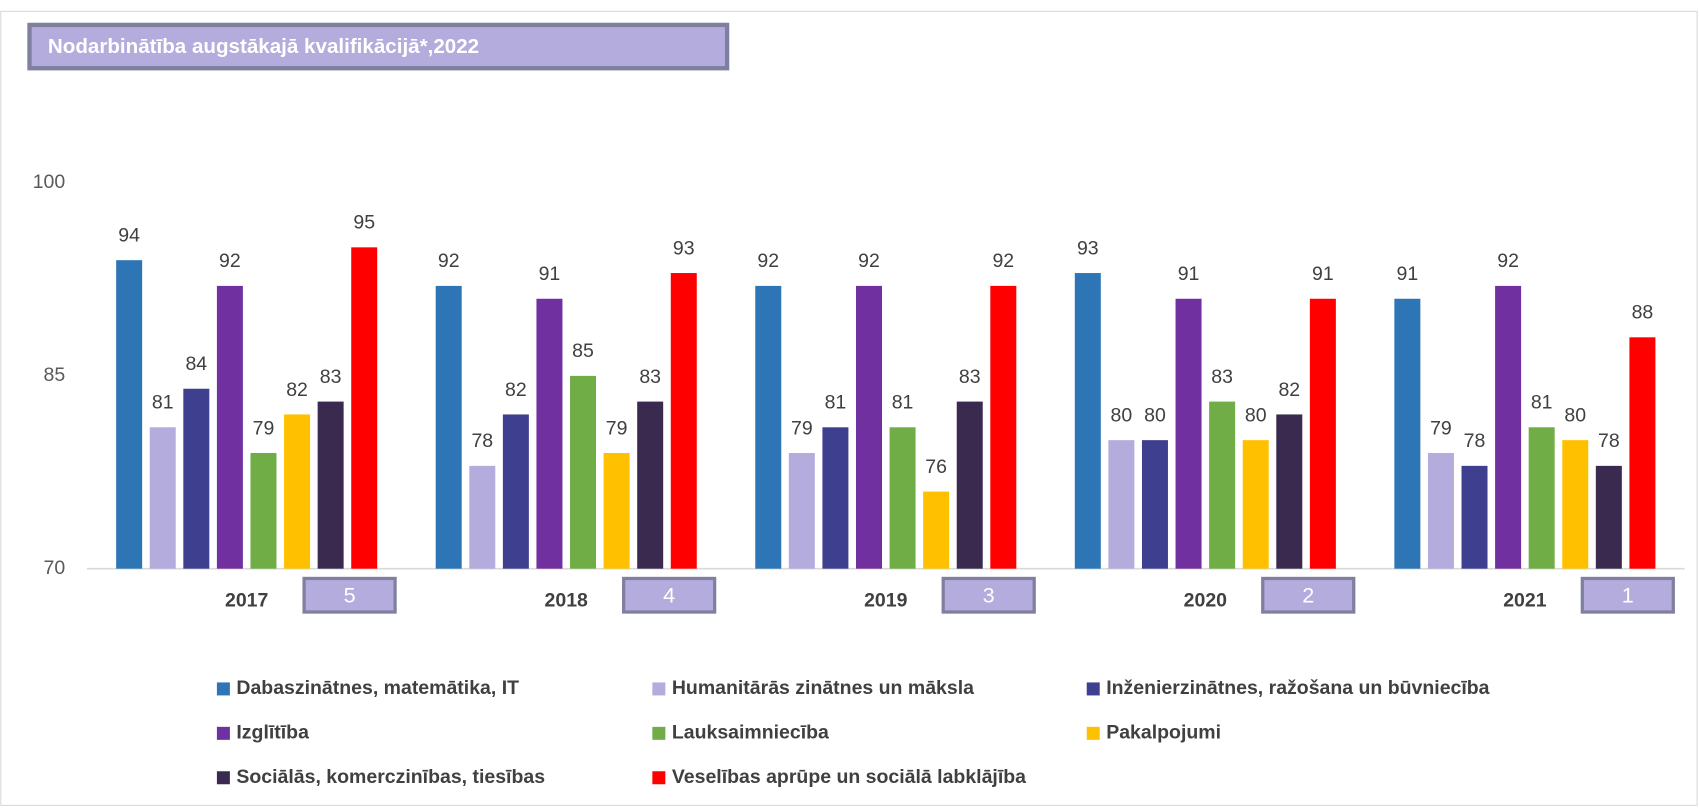 This screenshot has height=812, width=1699. What do you see at coordinates (55, 375) in the screenshot?
I see `y-tick-label: 85` at bounding box center [55, 375].